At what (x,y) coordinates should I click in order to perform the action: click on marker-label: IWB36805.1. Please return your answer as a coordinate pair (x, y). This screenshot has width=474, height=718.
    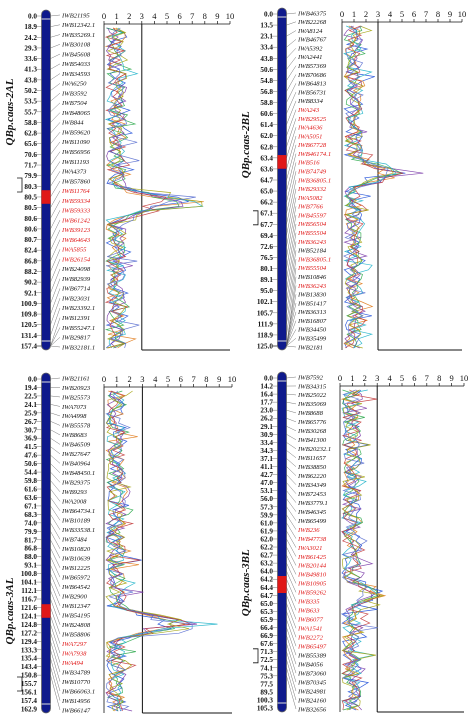
    Looking at the image, I should click on (314, 180).